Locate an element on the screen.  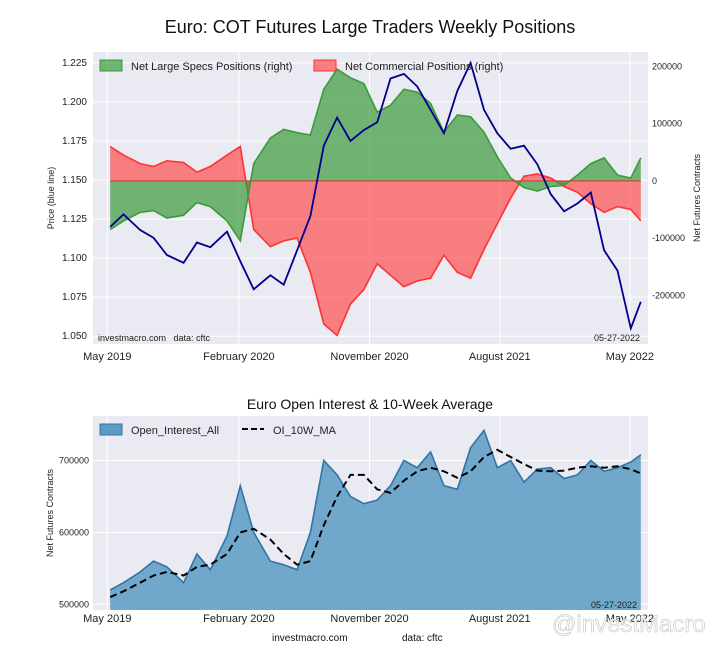
bottom-y-tick-label: 500000 is located at coordinates (74, 604).